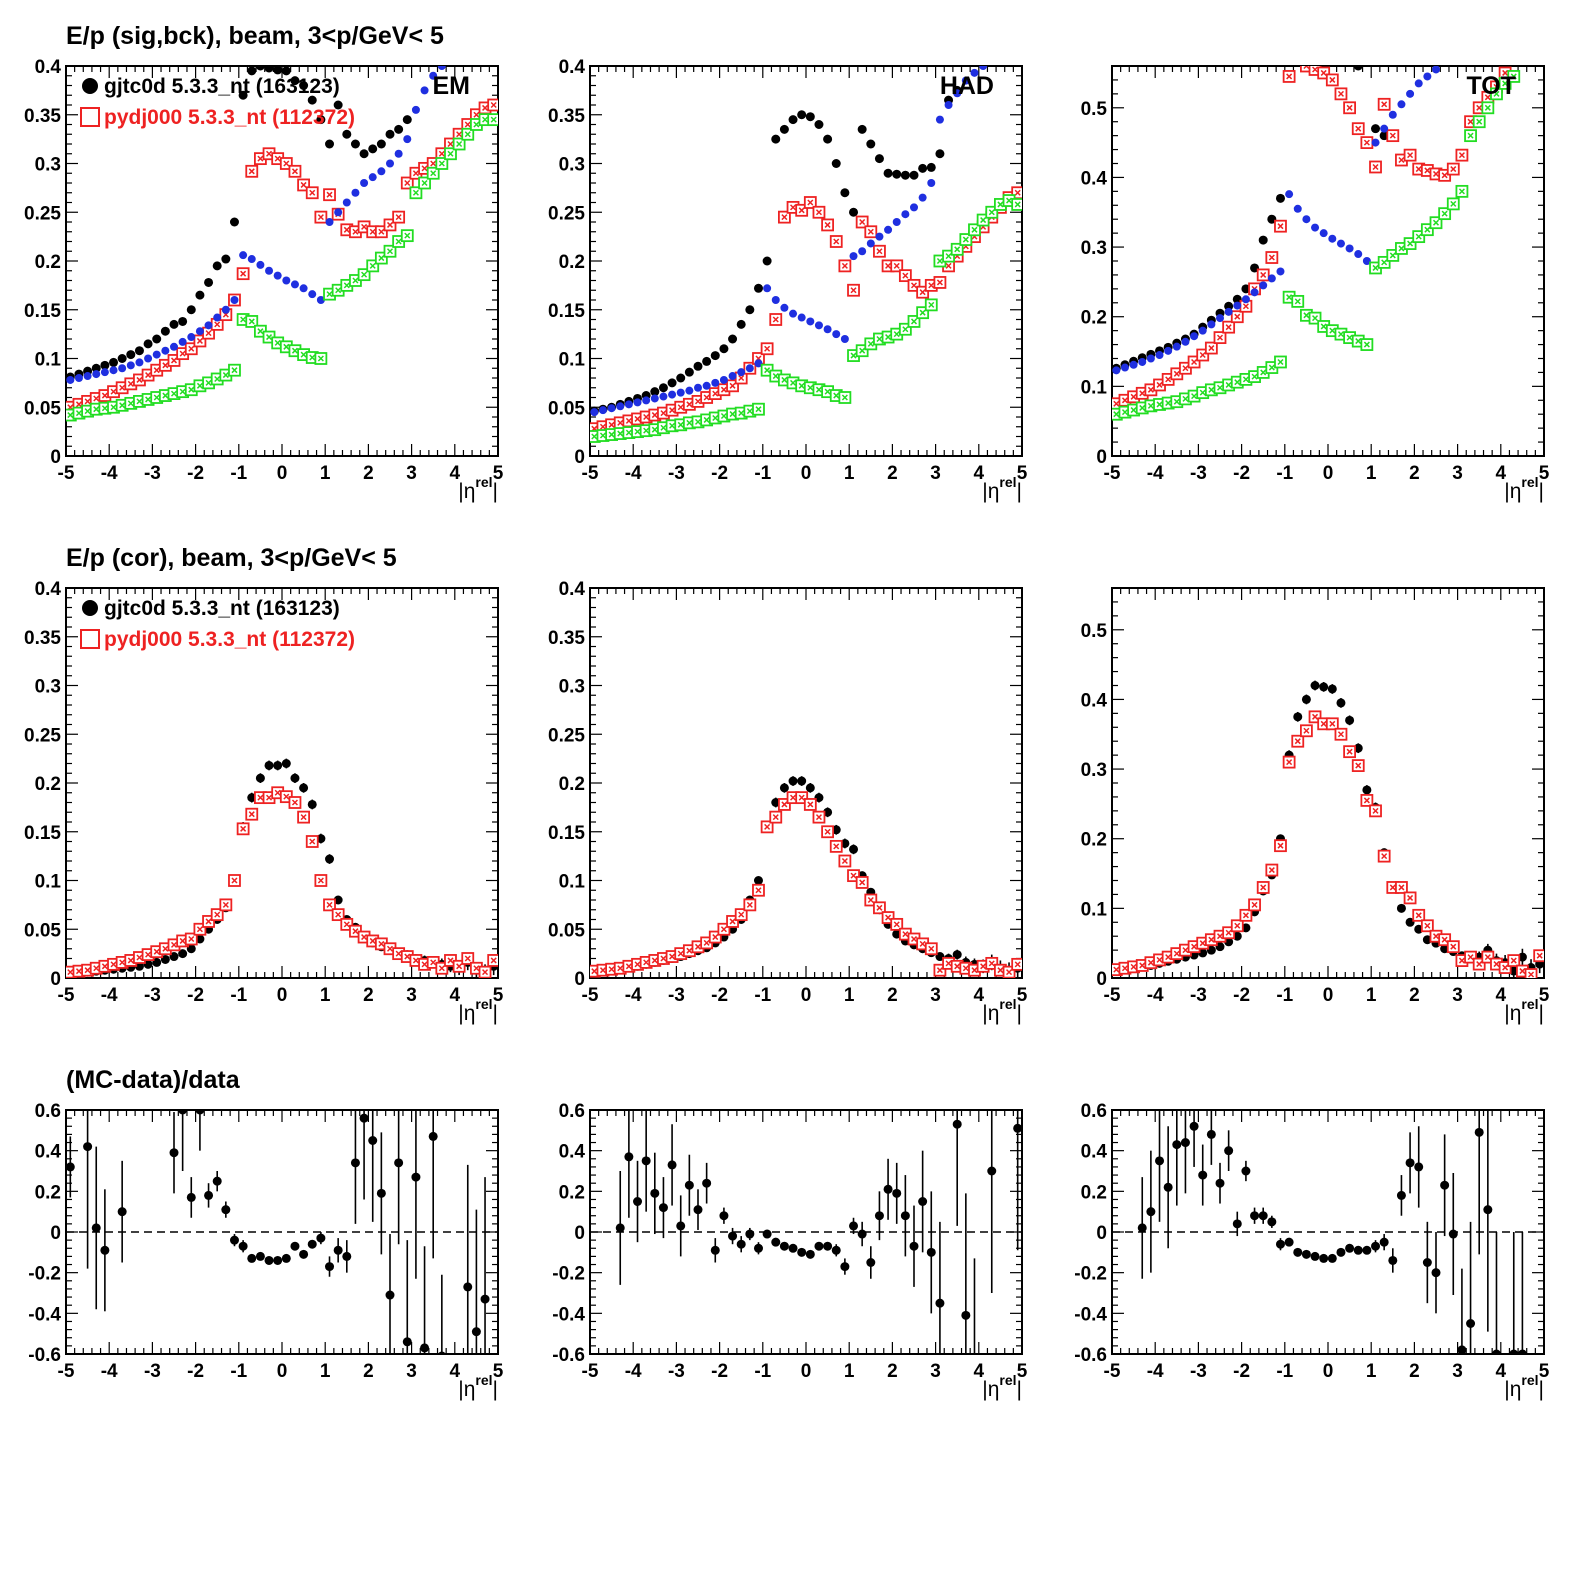  I want to click on row-title-2: E/p (cor), beam, 3<p/GeV< 5, so click(231, 558).